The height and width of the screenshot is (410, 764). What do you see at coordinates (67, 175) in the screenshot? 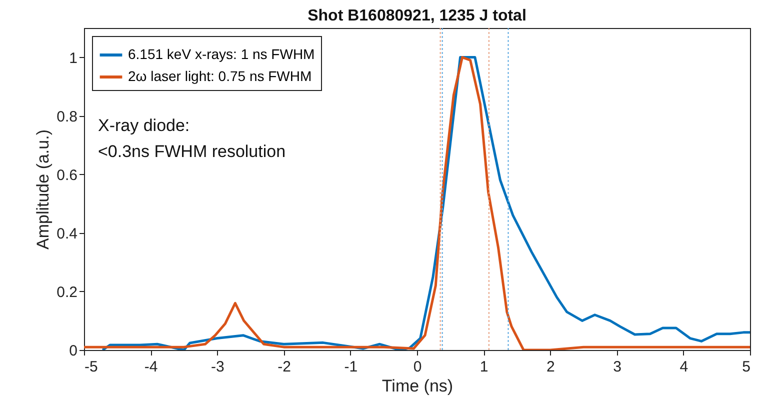
I see `y-tick-label: 0.6` at bounding box center [67, 175].